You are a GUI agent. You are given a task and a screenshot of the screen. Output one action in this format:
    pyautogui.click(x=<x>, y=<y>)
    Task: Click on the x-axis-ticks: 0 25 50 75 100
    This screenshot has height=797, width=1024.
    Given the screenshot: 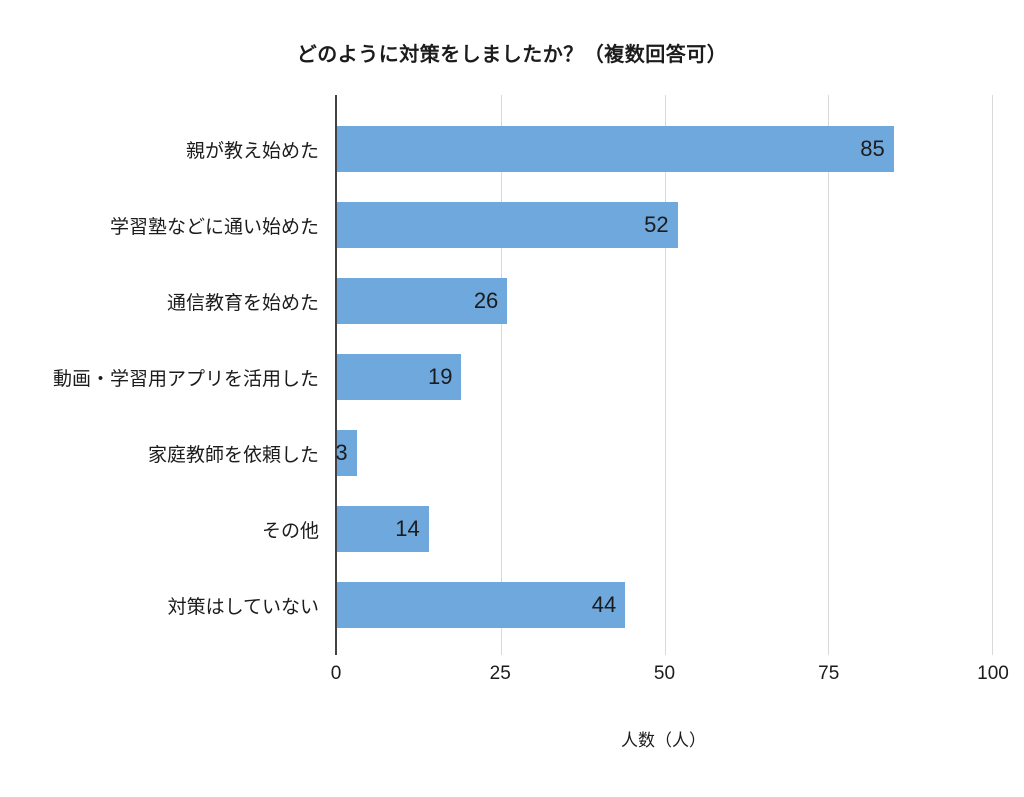 What is the action you would take?
    pyautogui.click(x=670, y=676)
    